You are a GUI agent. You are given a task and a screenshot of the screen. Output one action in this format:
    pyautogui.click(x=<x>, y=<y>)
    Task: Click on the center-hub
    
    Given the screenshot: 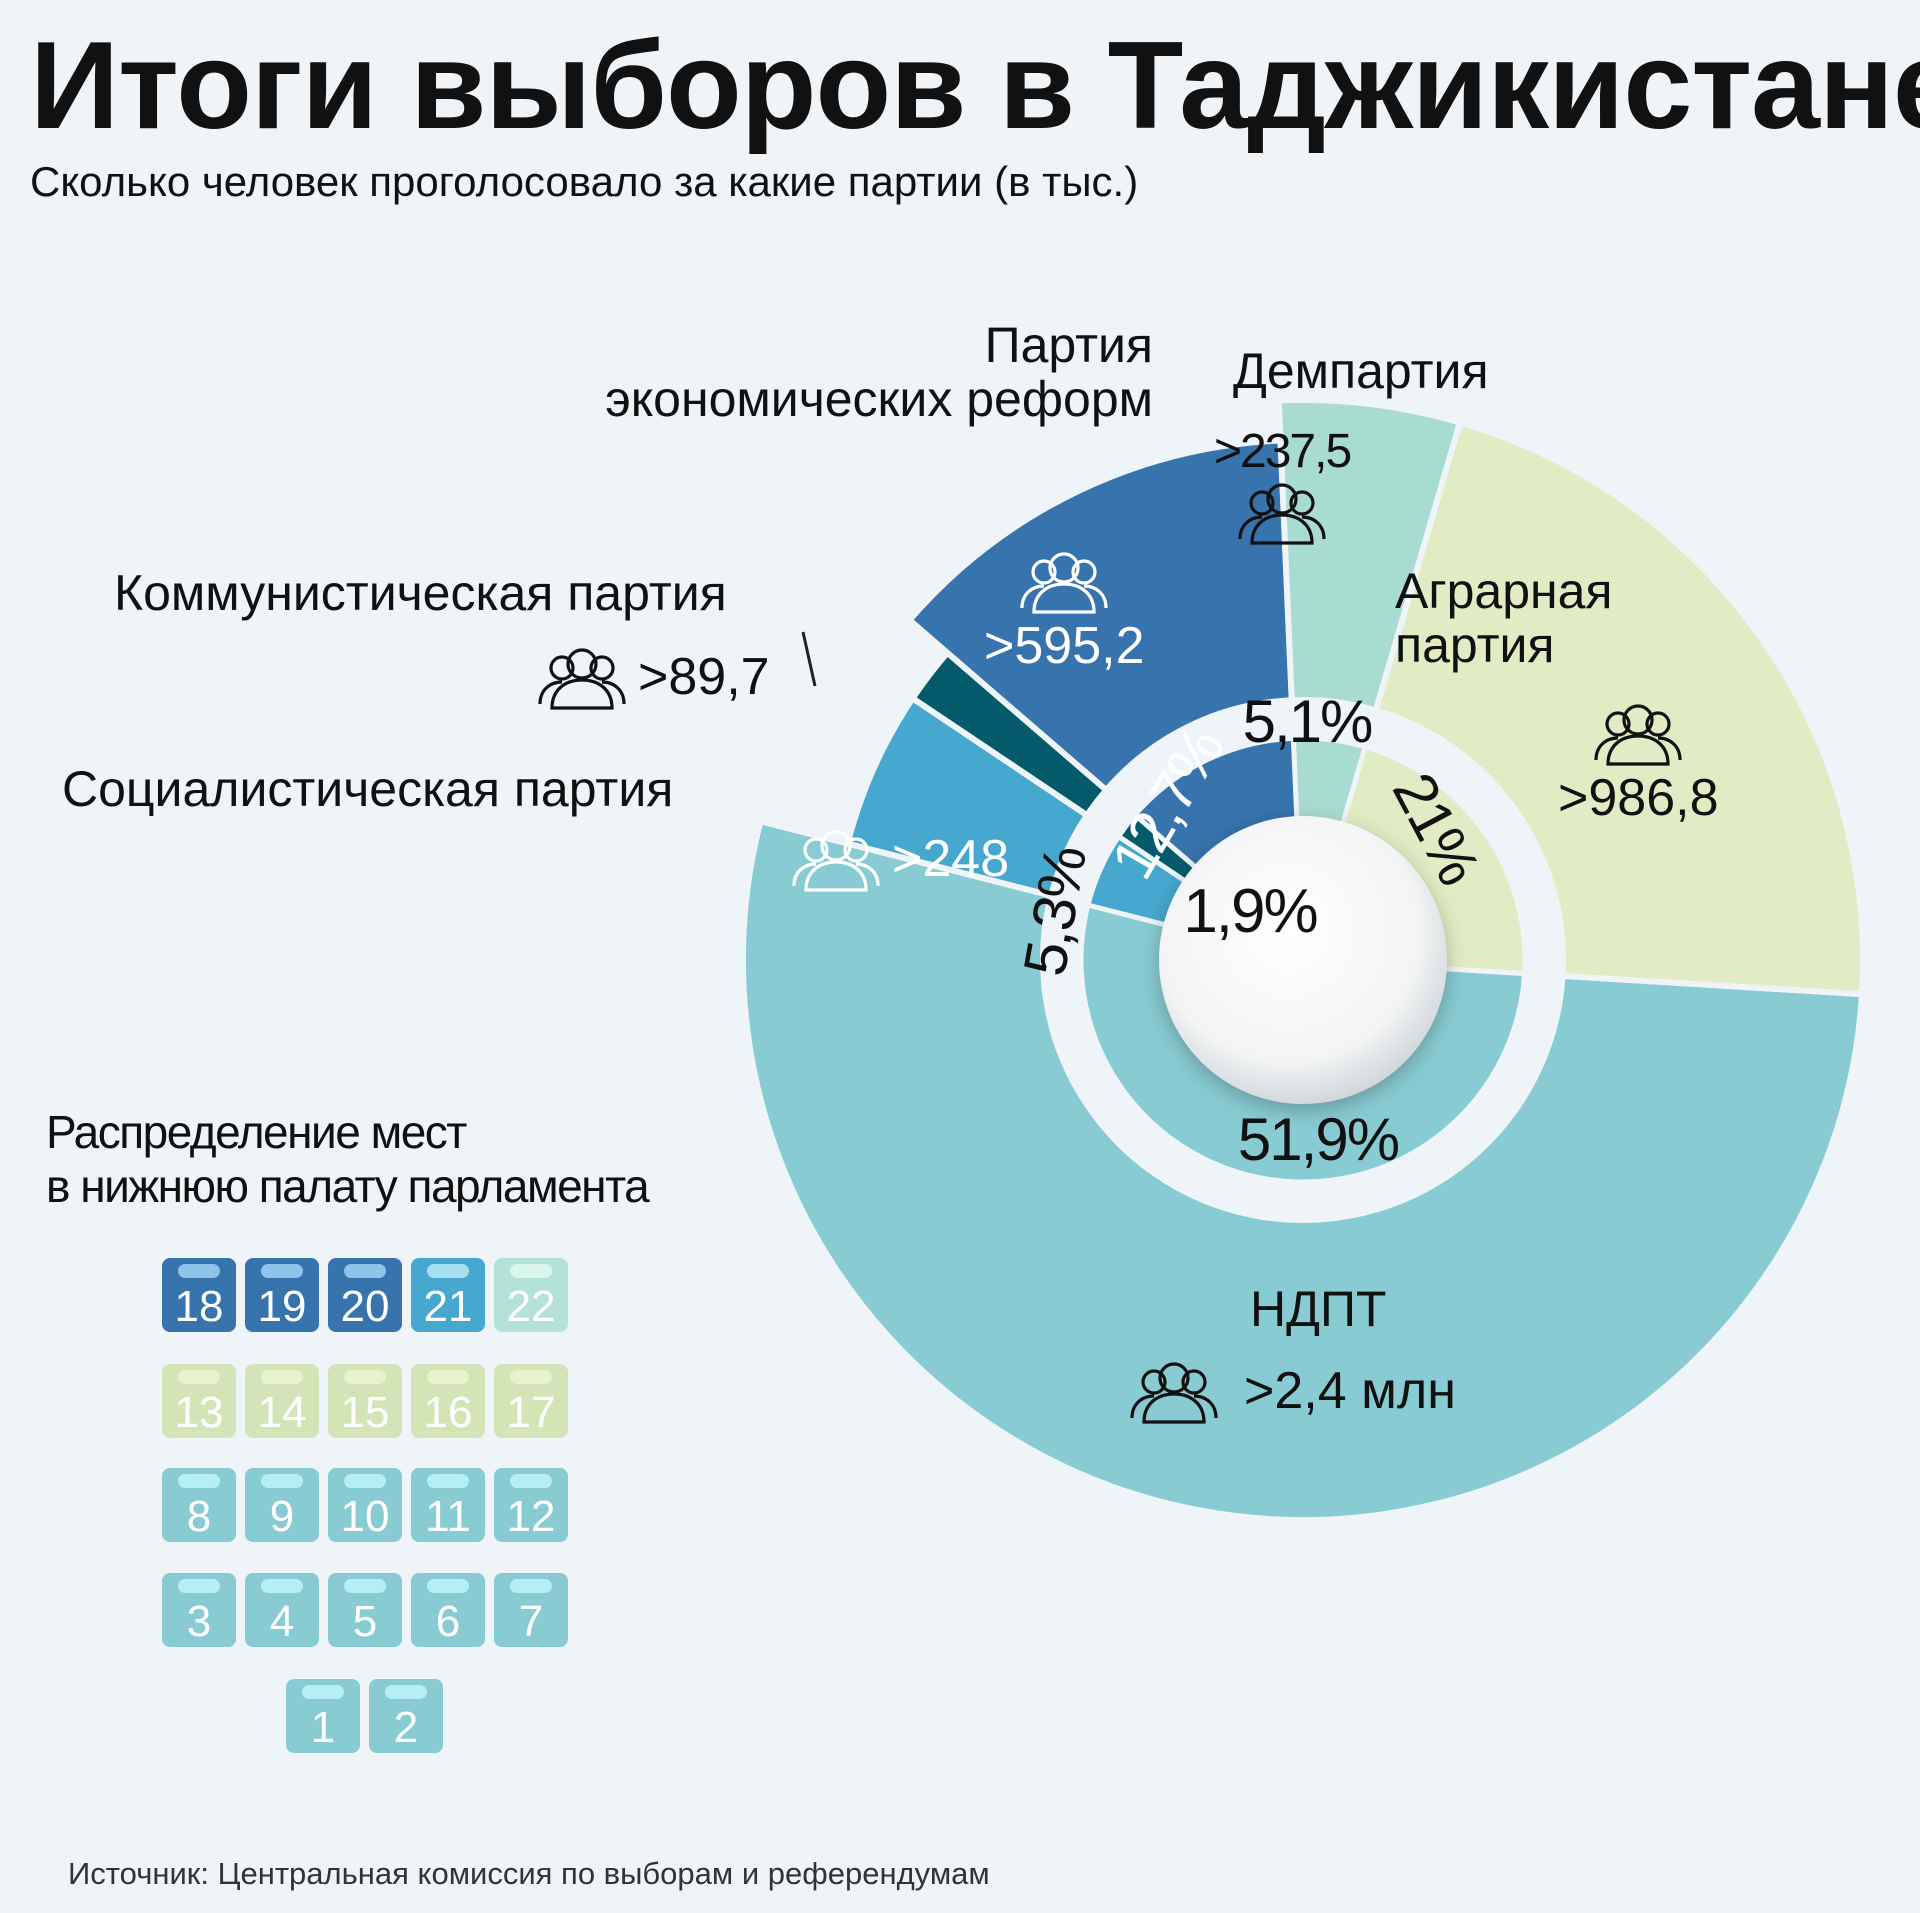 What is the action you would take?
    pyautogui.click(x=1303, y=960)
    